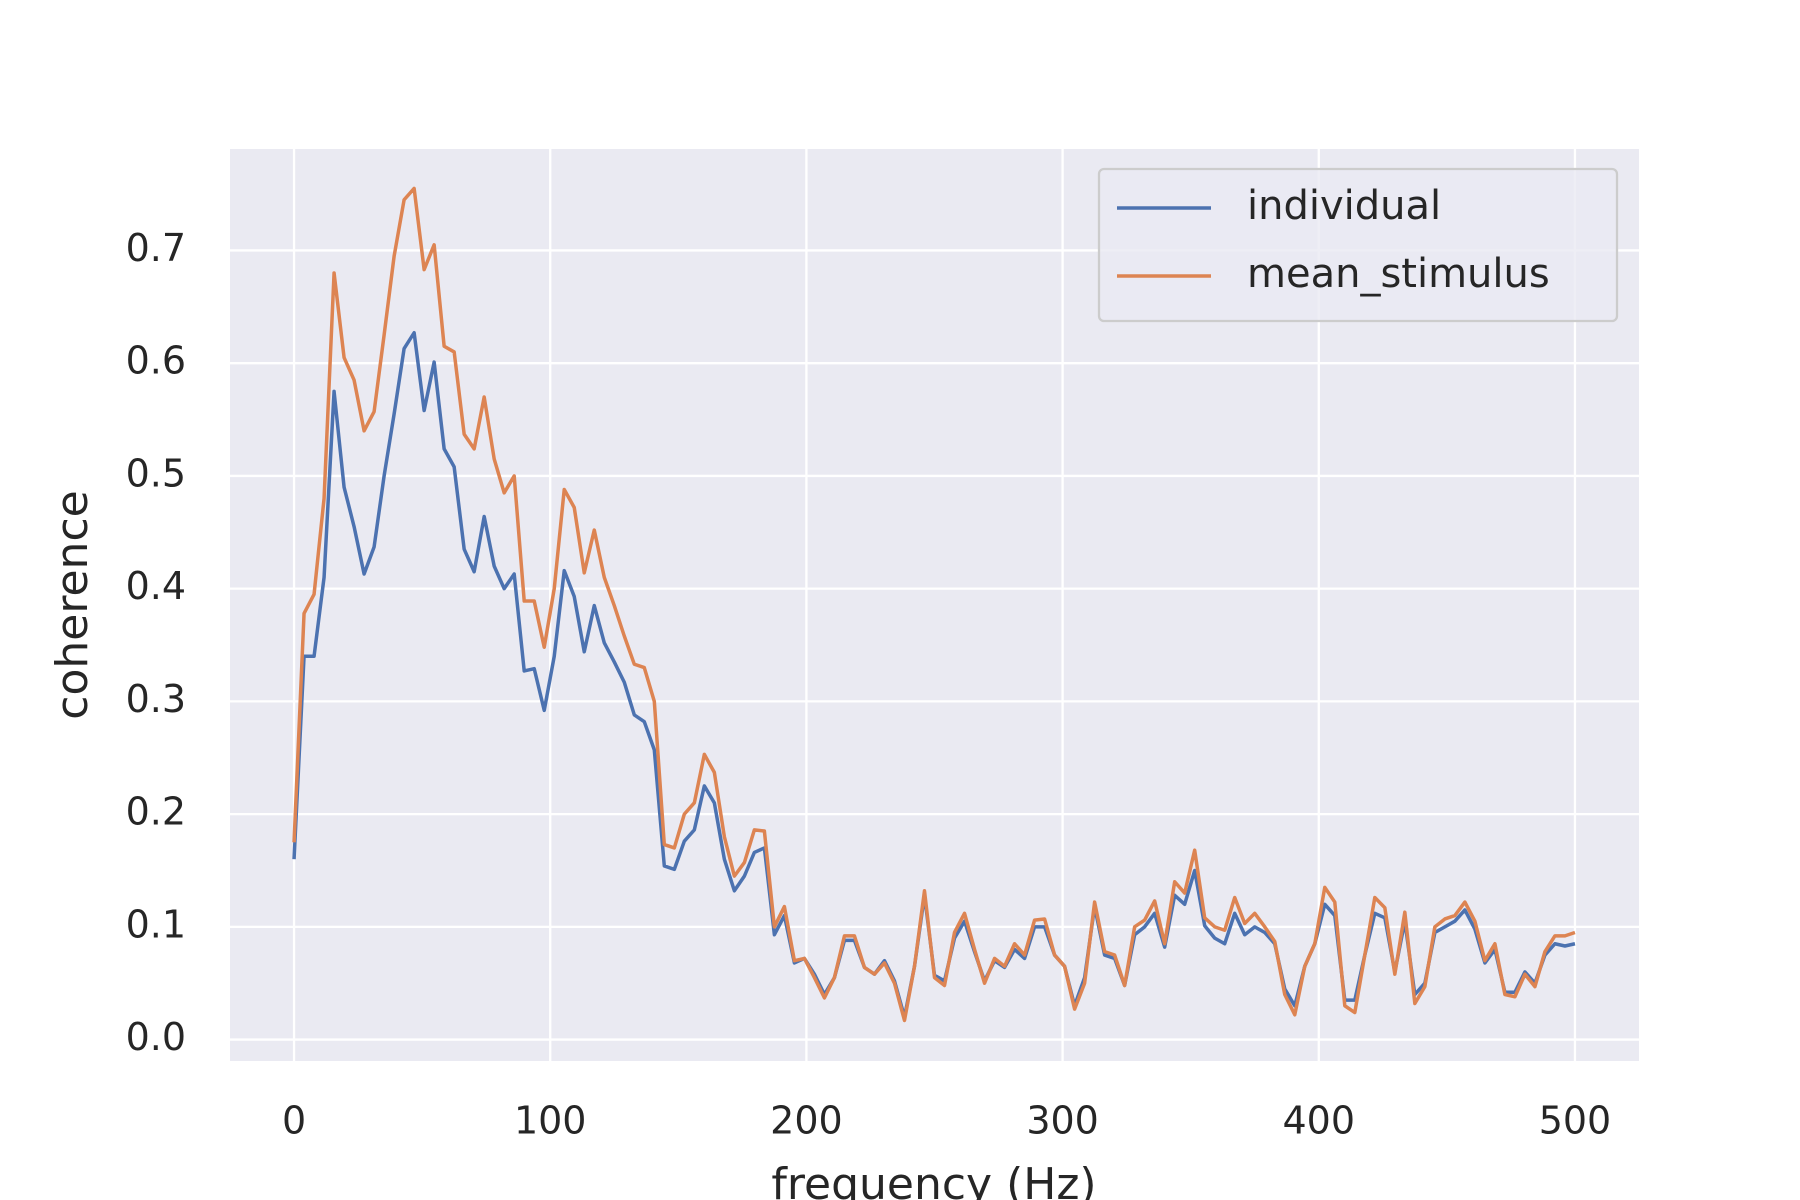  Describe the element at coordinates (294, 1121) in the screenshot. I see `x-tick-label: 0` at that location.